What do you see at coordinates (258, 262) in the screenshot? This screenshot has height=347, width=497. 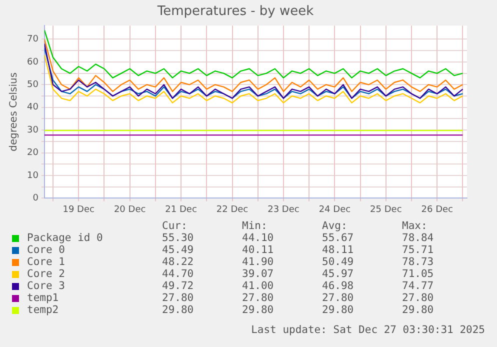 I see `text: 41.90` at bounding box center [258, 262].